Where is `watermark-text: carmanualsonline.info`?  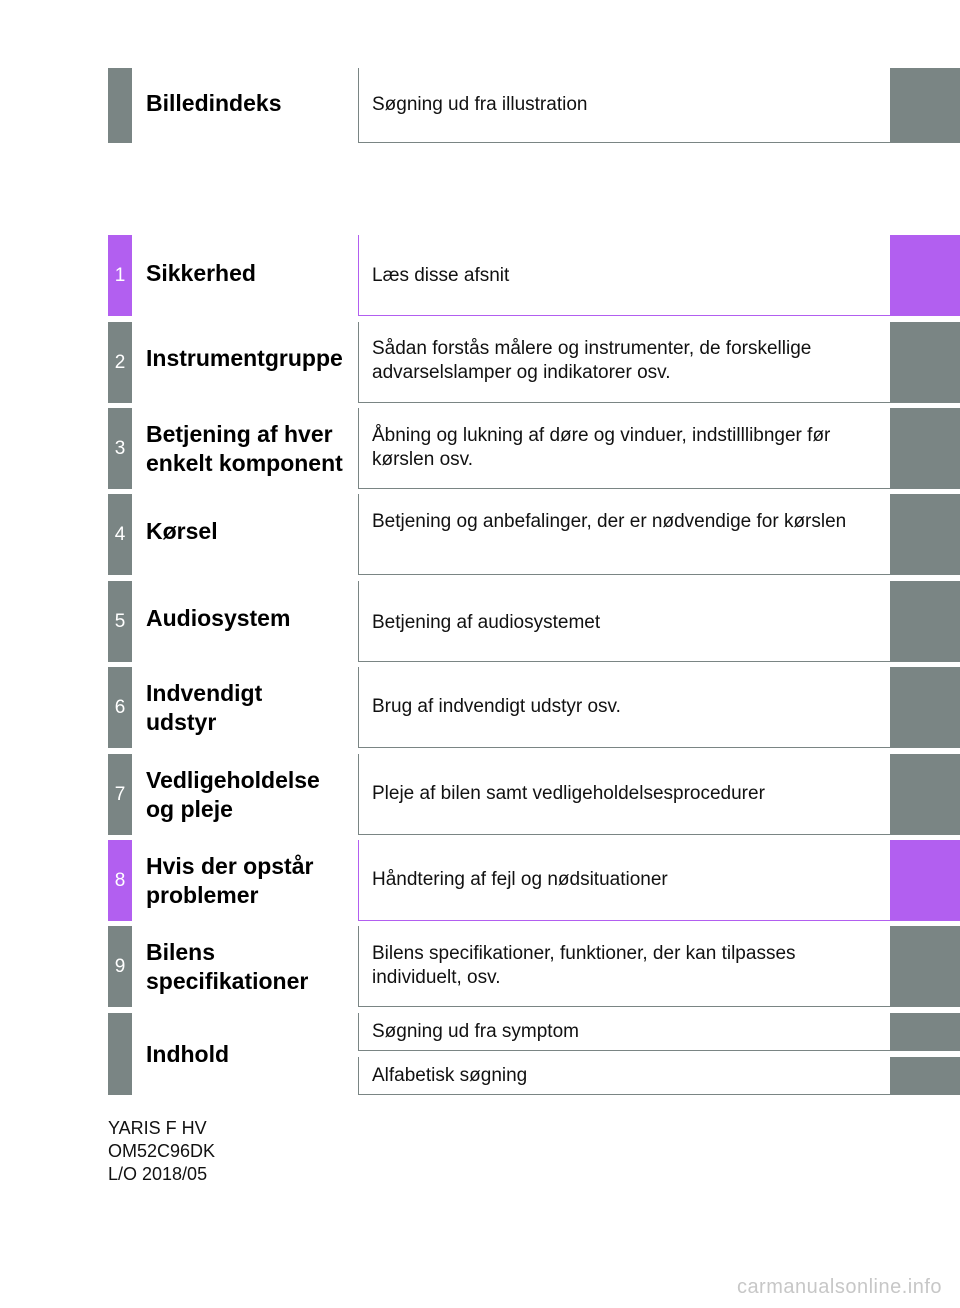 watermark-text: carmanualsonline.info is located at coordinates (839, 1287).